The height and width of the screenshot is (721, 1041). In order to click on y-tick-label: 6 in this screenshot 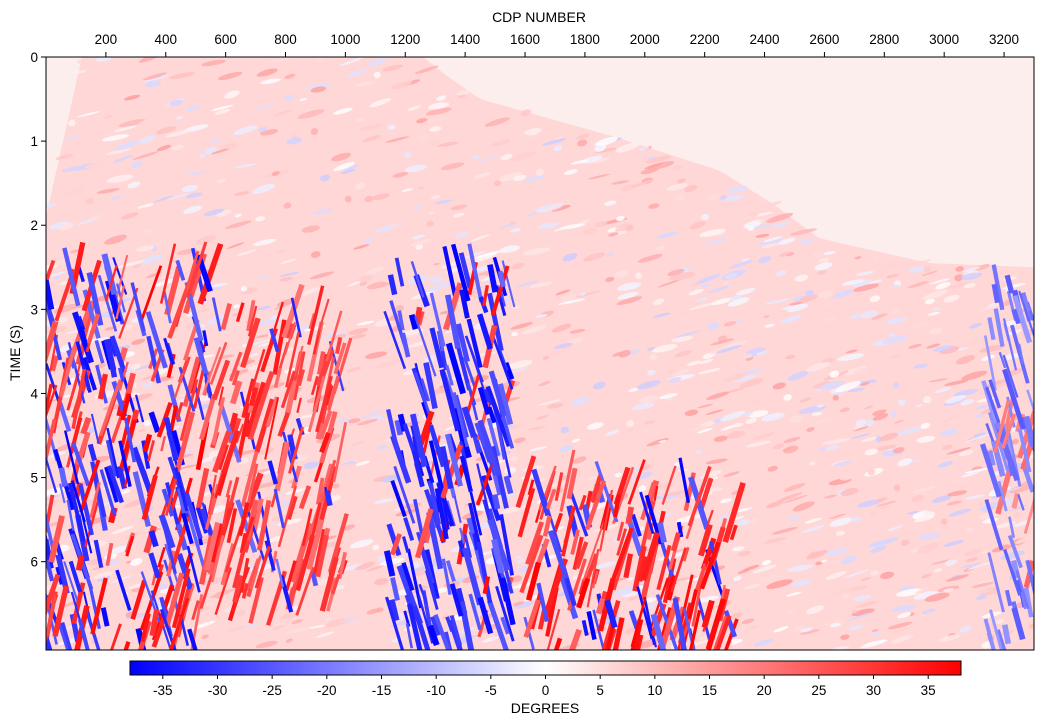, I will do `click(34, 562)`.